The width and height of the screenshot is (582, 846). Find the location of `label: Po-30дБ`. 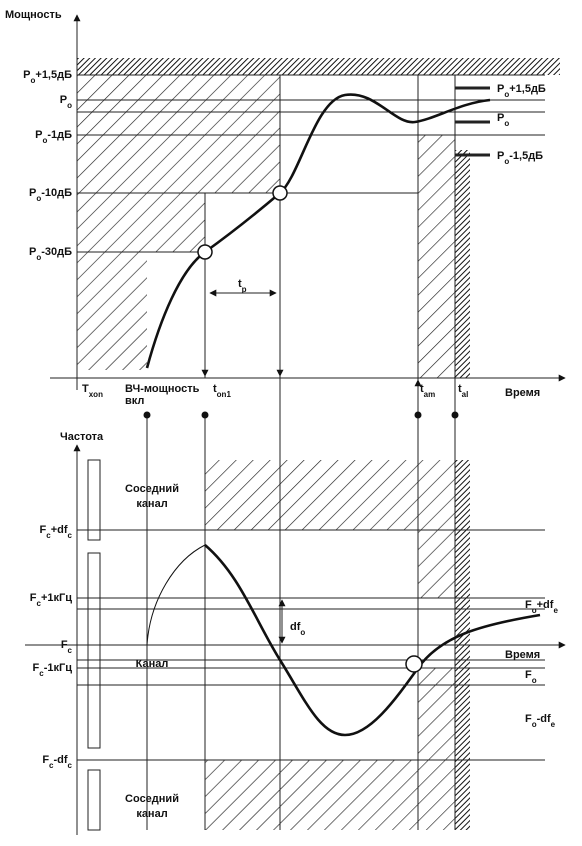

label: Po-30дБ is located at coordinates (50, 254).